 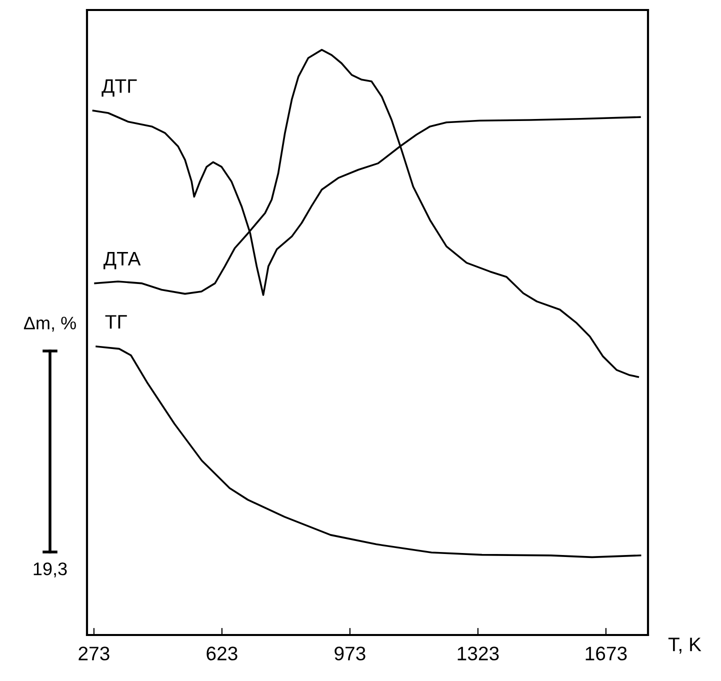 What do you see at coordinates (685, 646) in the screenshot?
I see `x-axis-title: T, K` at bounding box center [685, 646].